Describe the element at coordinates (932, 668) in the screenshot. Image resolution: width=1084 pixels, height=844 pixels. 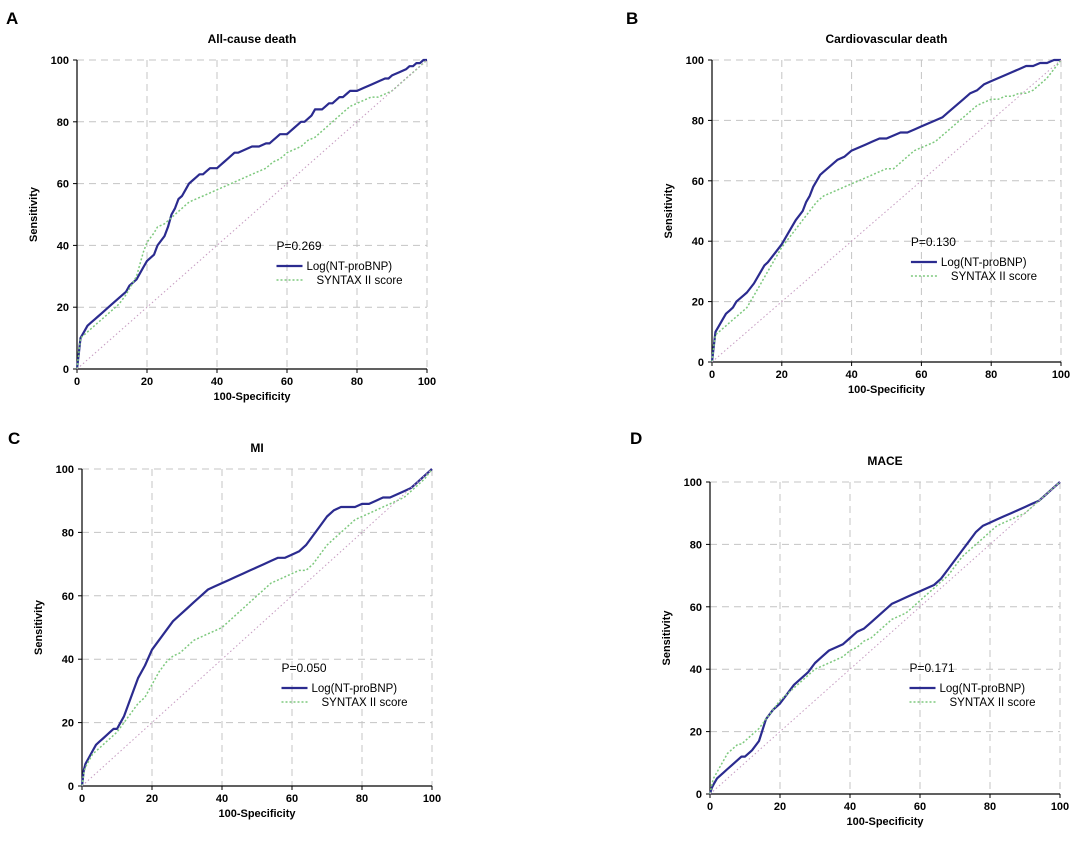
I see `p-value-label: P=0.171` at that location.